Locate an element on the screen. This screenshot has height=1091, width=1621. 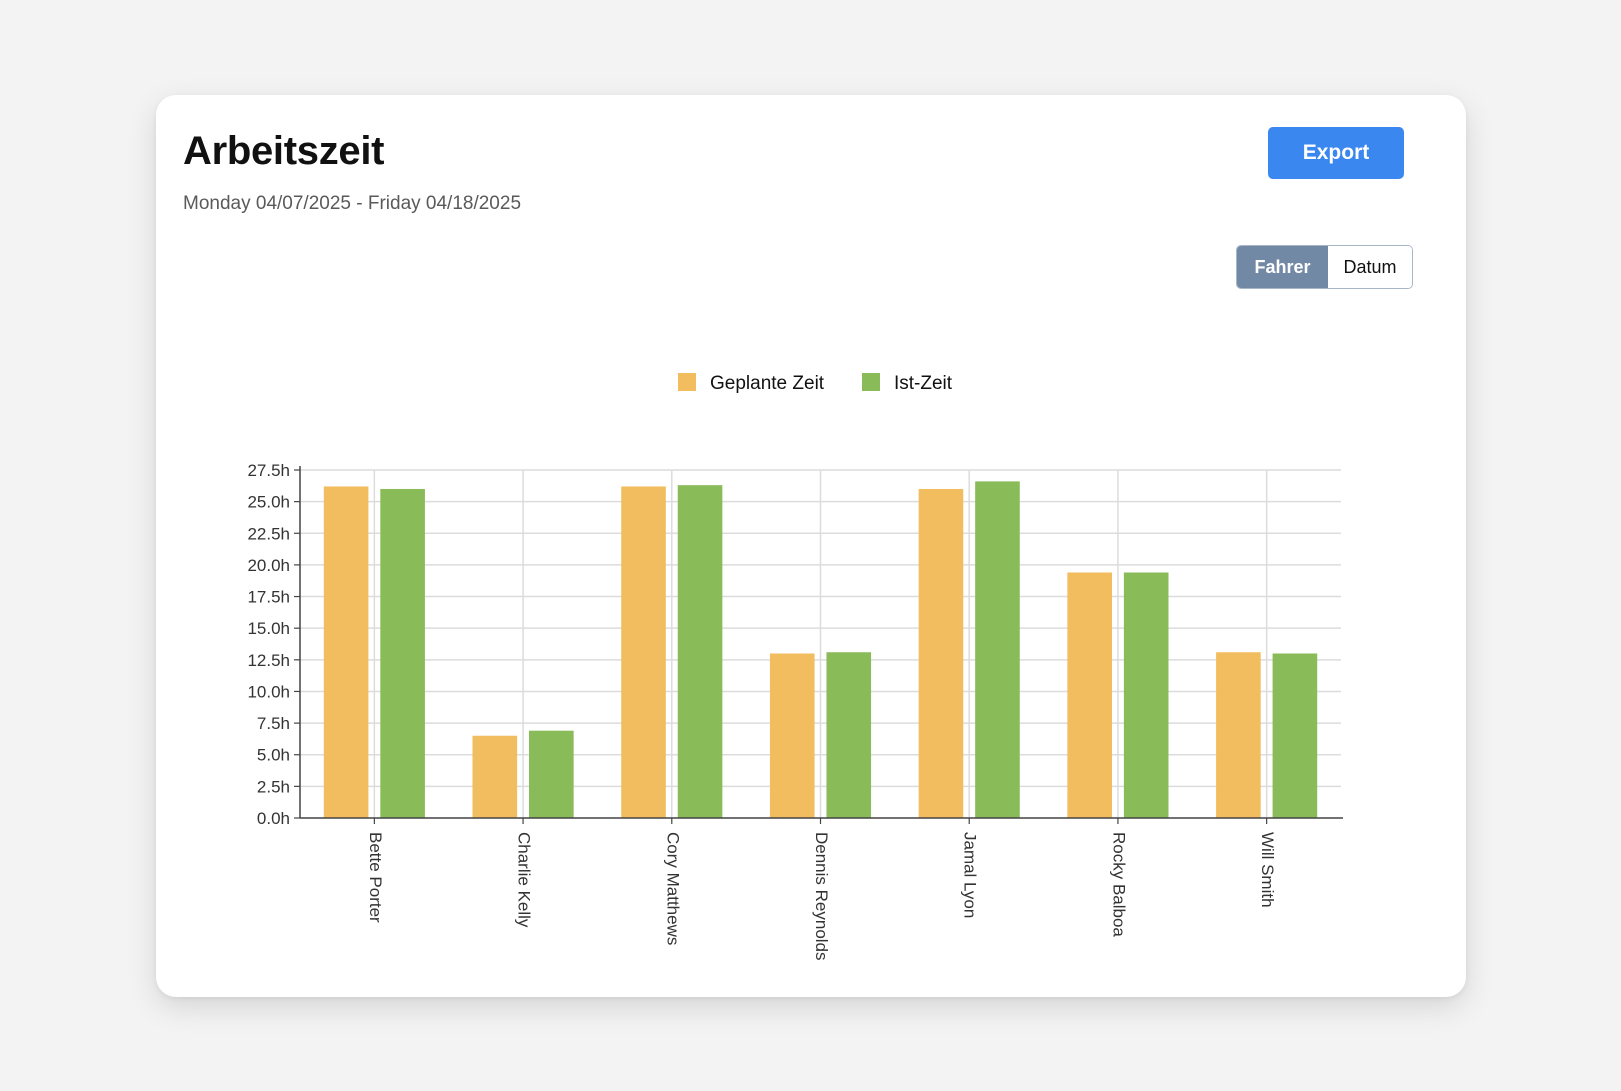
page-title: Arbeitszeit is located at coordinates (284, 151).